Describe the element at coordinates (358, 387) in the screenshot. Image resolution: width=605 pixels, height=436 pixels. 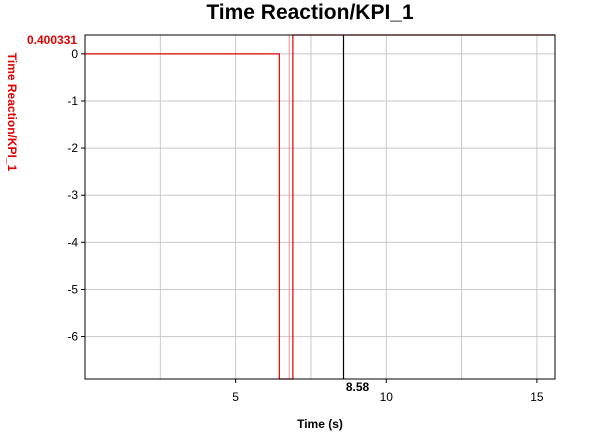
I see `cursor-value-label: 8.58` at that location.